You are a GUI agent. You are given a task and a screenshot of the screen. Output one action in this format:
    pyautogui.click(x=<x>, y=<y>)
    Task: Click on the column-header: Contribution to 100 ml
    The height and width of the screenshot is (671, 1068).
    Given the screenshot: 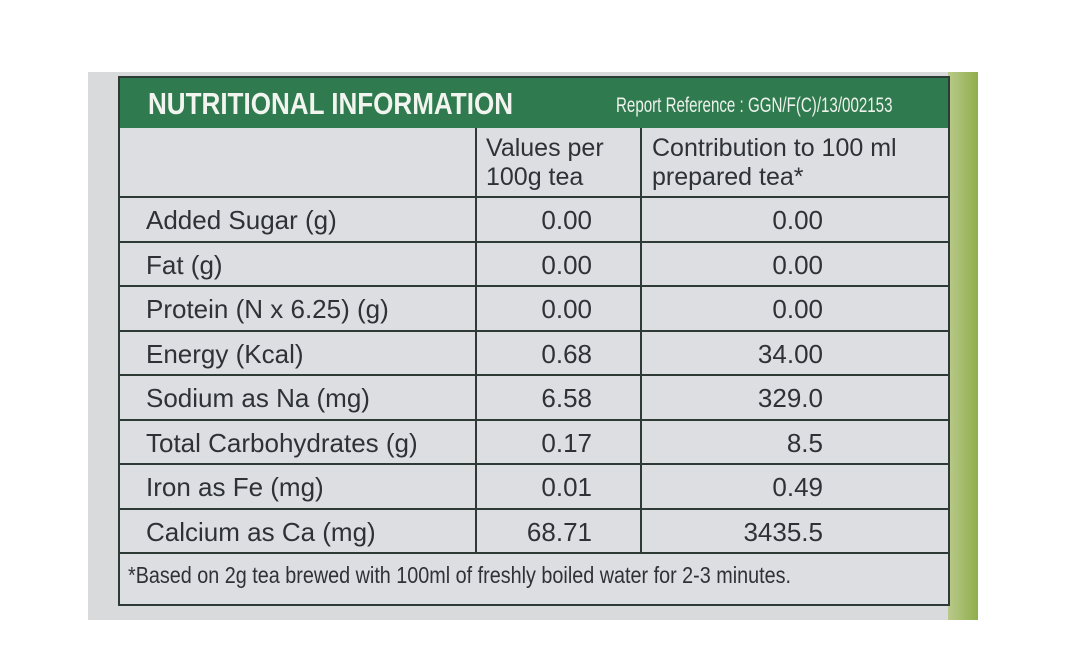 What is the action you would take?
    pyautogui.click(x=774, y=148)
    